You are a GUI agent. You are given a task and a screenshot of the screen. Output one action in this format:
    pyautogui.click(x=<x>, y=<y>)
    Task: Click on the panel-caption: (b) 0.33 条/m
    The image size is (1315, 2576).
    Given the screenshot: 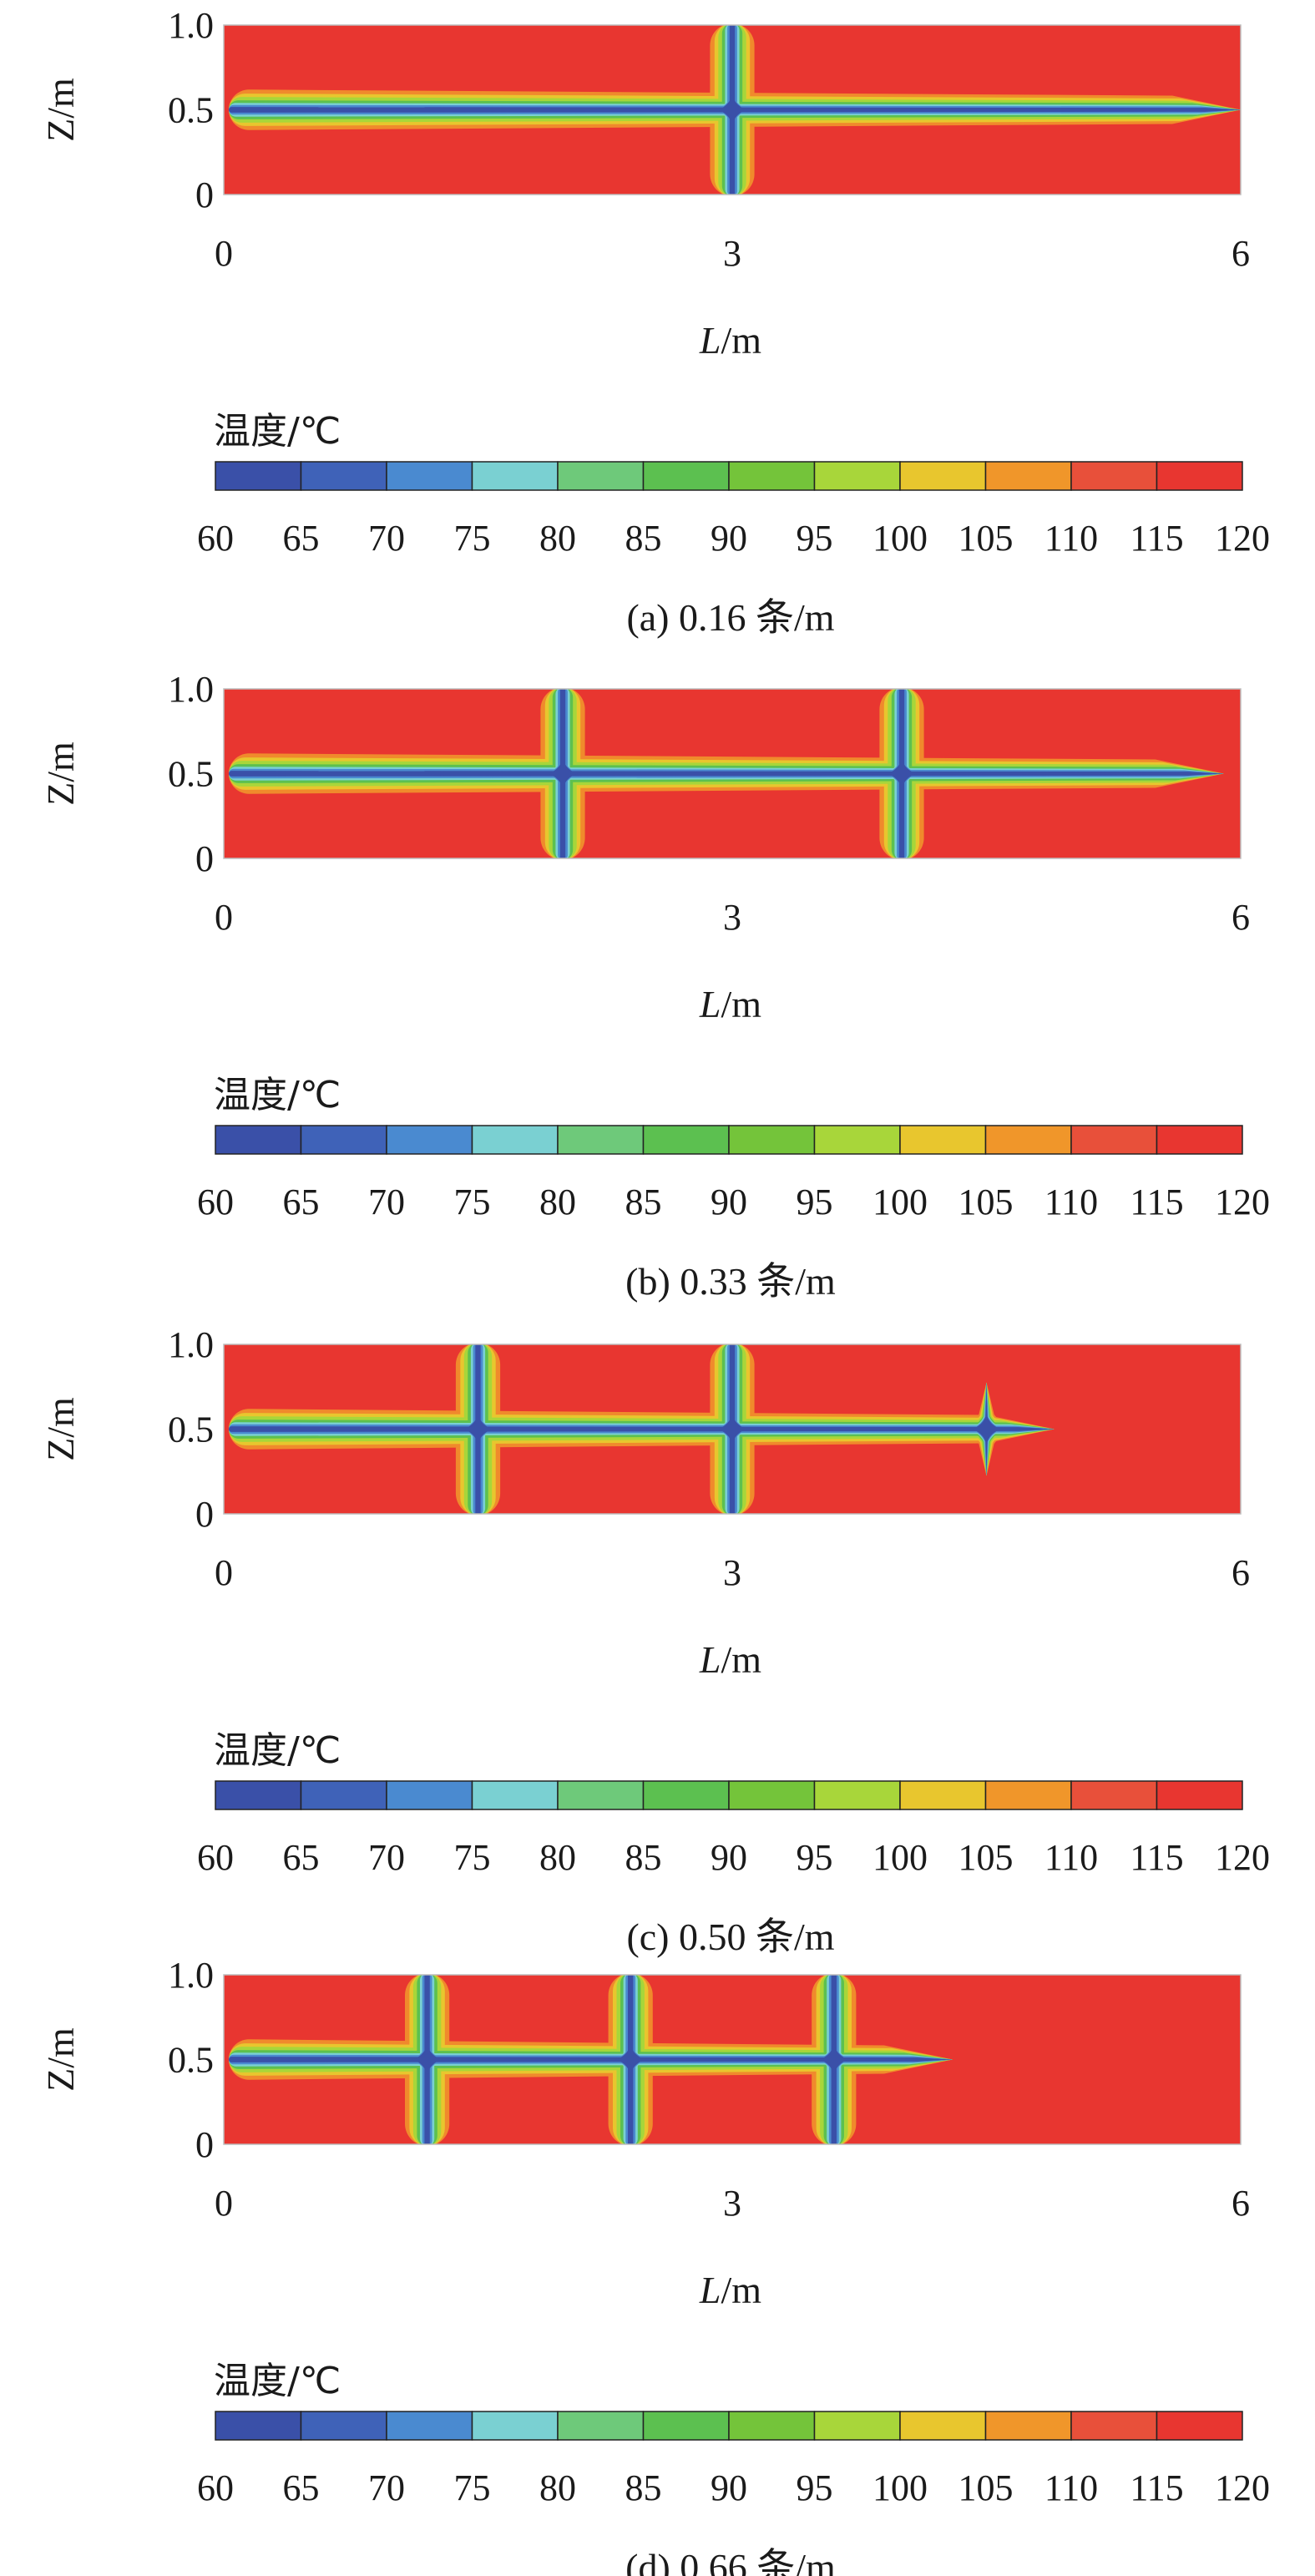 What is the action you would take?
    pyautogui.click(x=730, y=1281)
    